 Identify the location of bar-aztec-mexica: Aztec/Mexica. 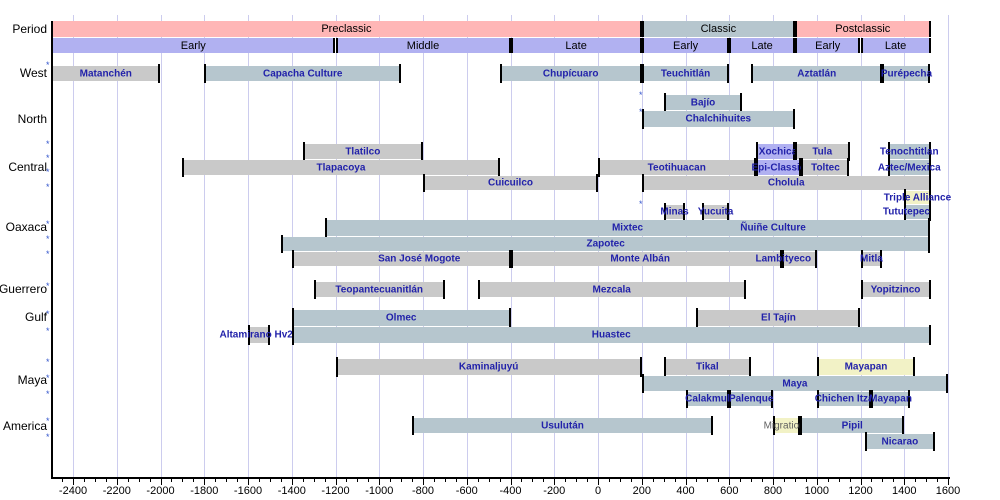
(909, 167).